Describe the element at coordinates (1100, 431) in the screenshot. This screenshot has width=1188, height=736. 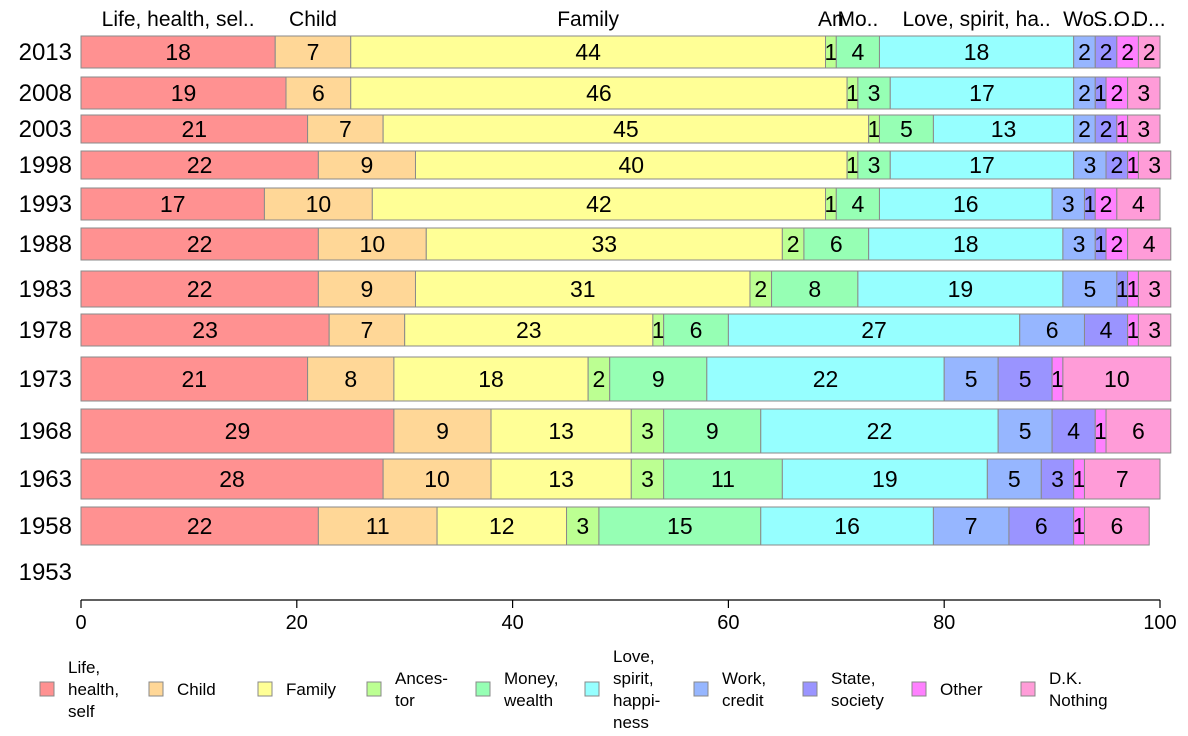
I see `bar-value-label-1968-other: 1` at that location.